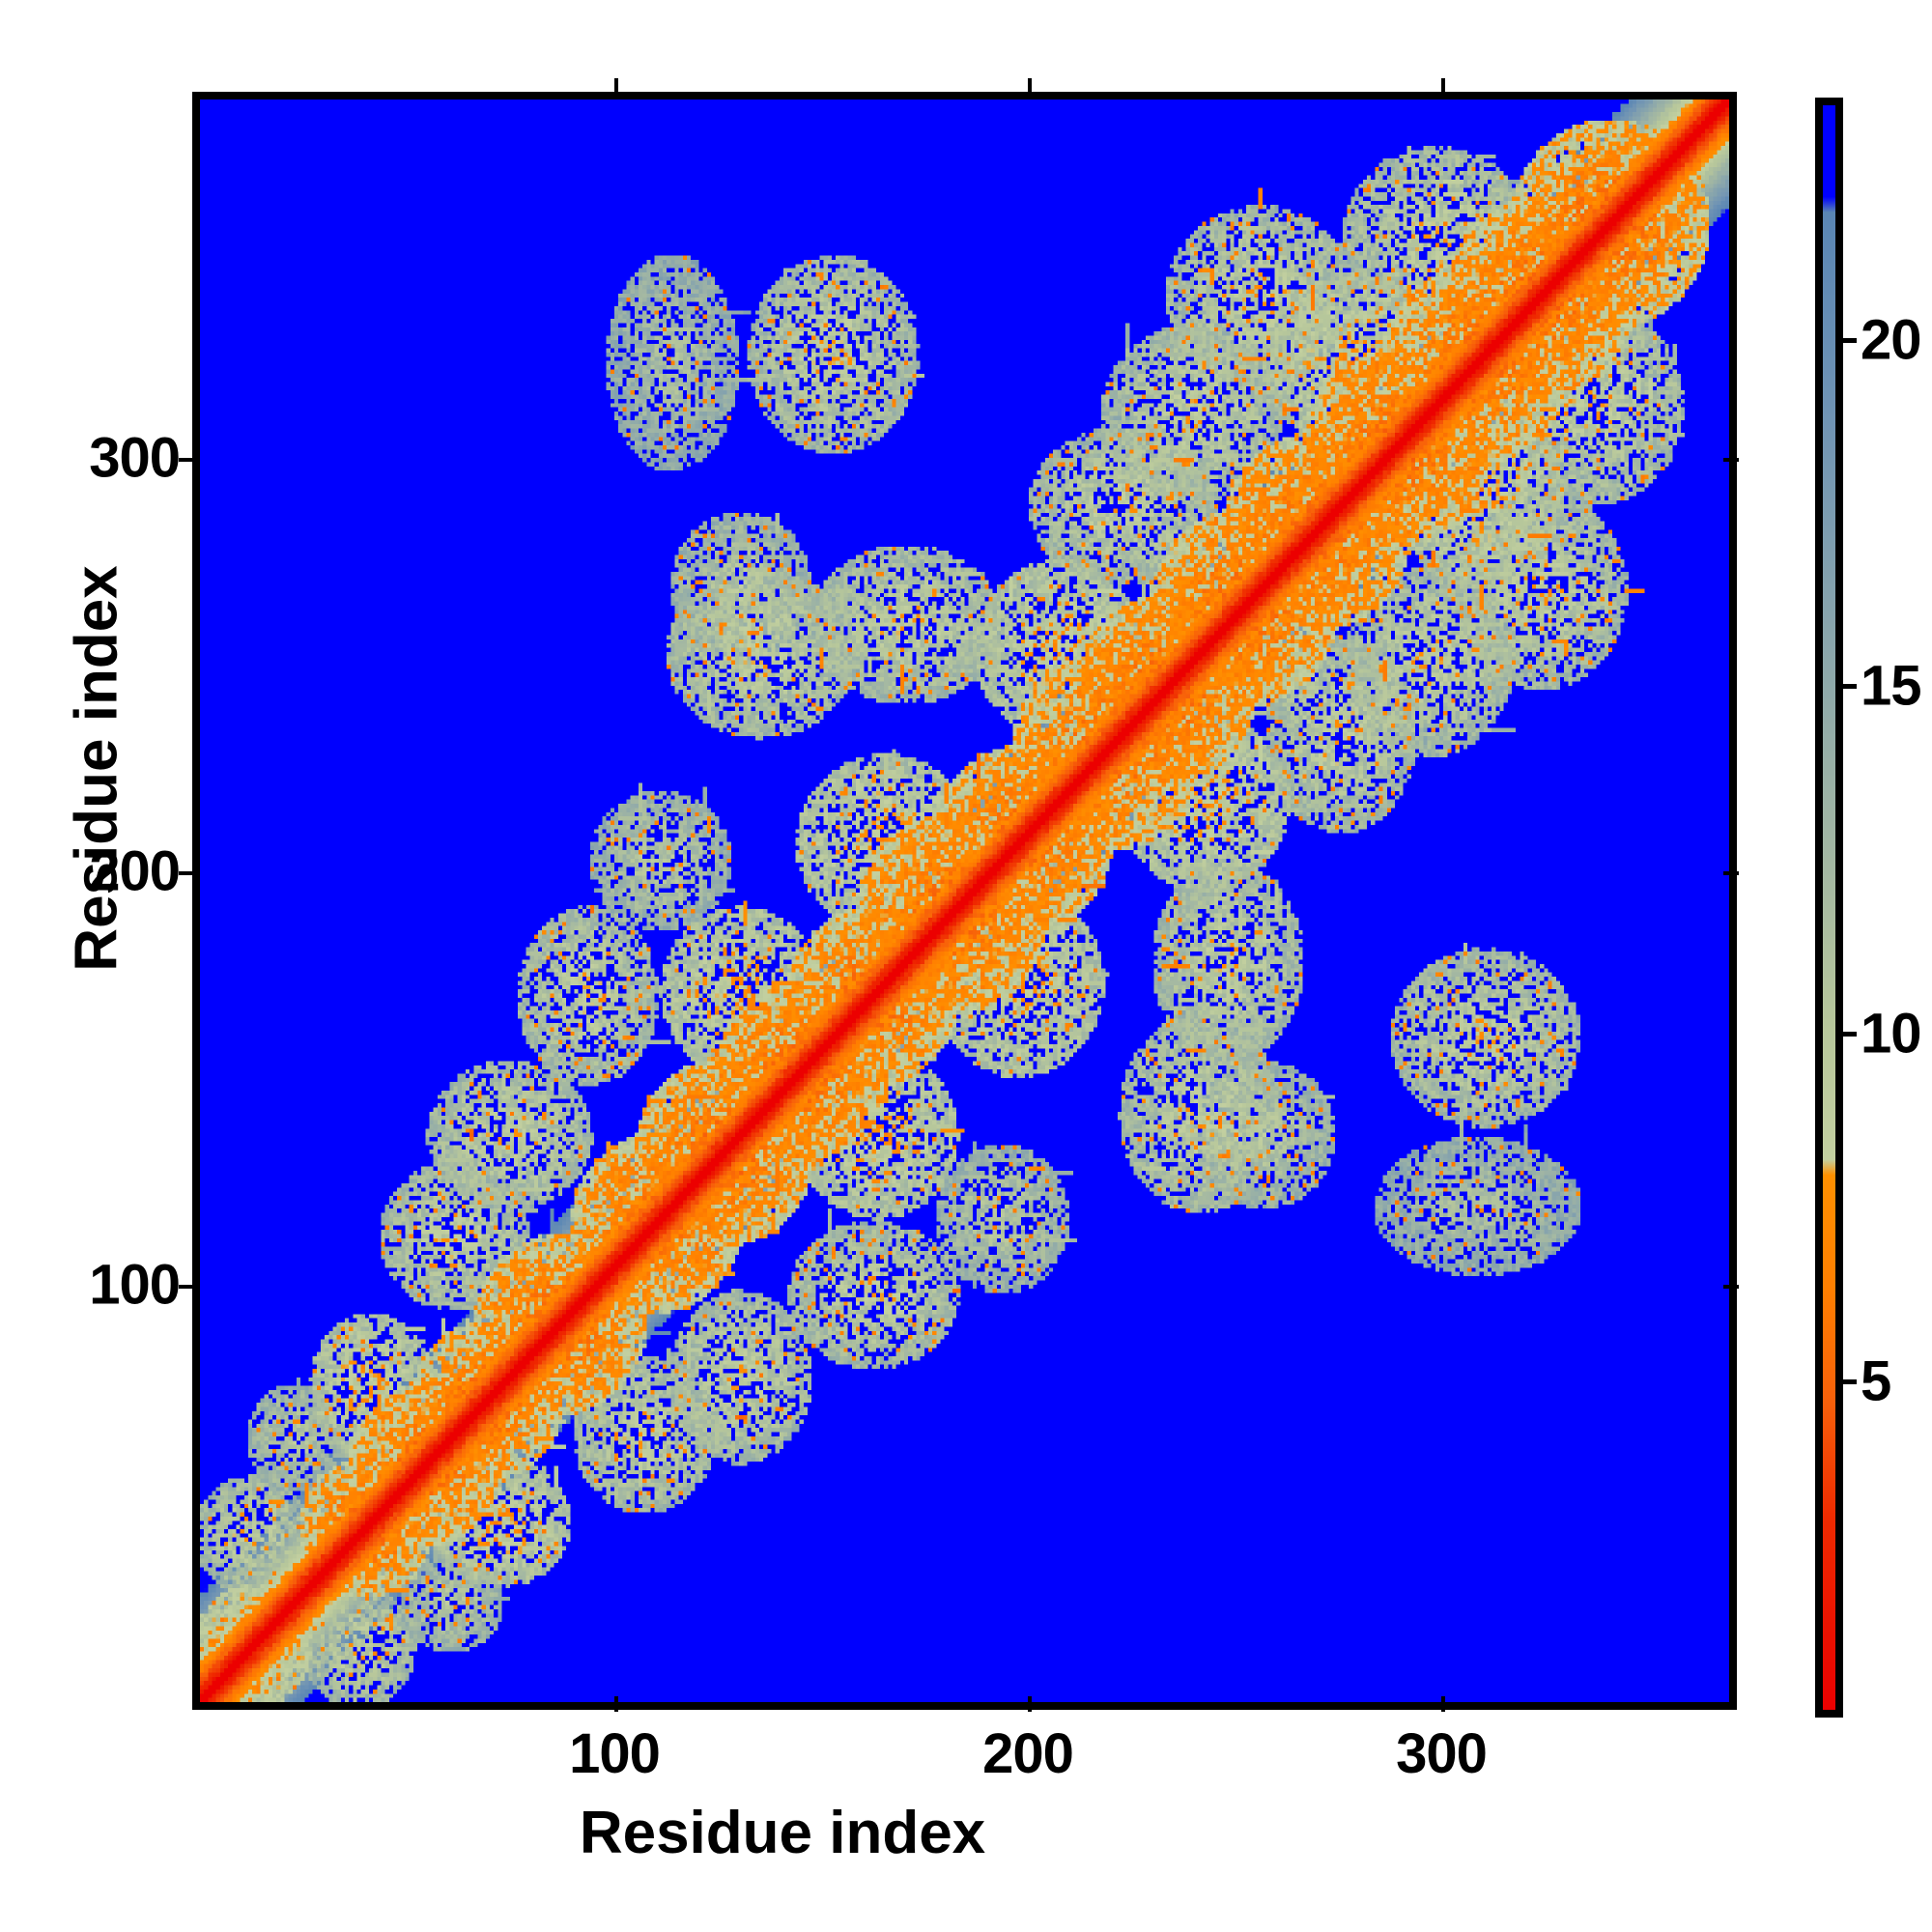 The height and width of the screenshot is (1932, 1932). Describe the element at coordinates (96, 768) in the screenshot. I see `y-axis-title: Residue index` at that location.